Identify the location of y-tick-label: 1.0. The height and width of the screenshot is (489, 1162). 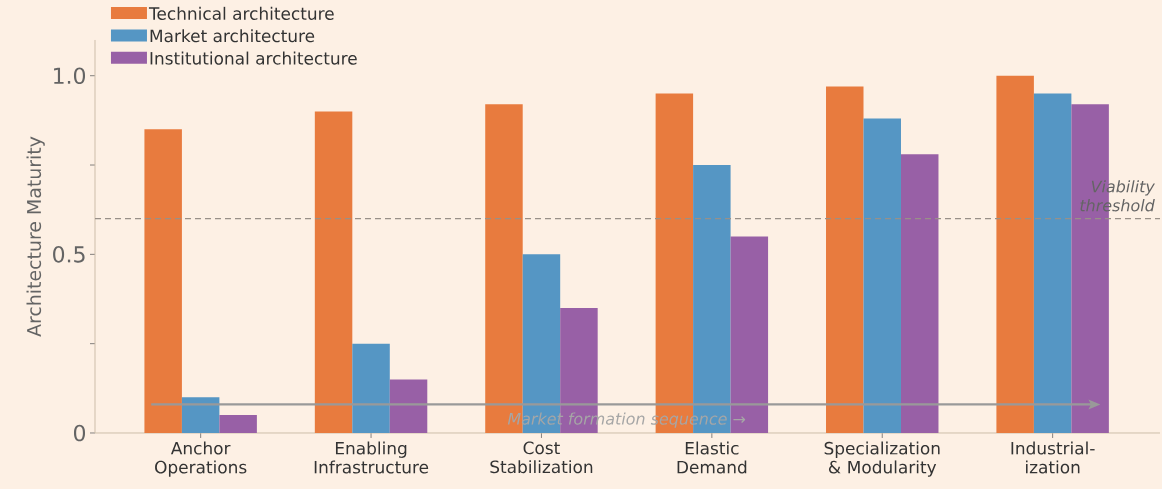
(70, 75).